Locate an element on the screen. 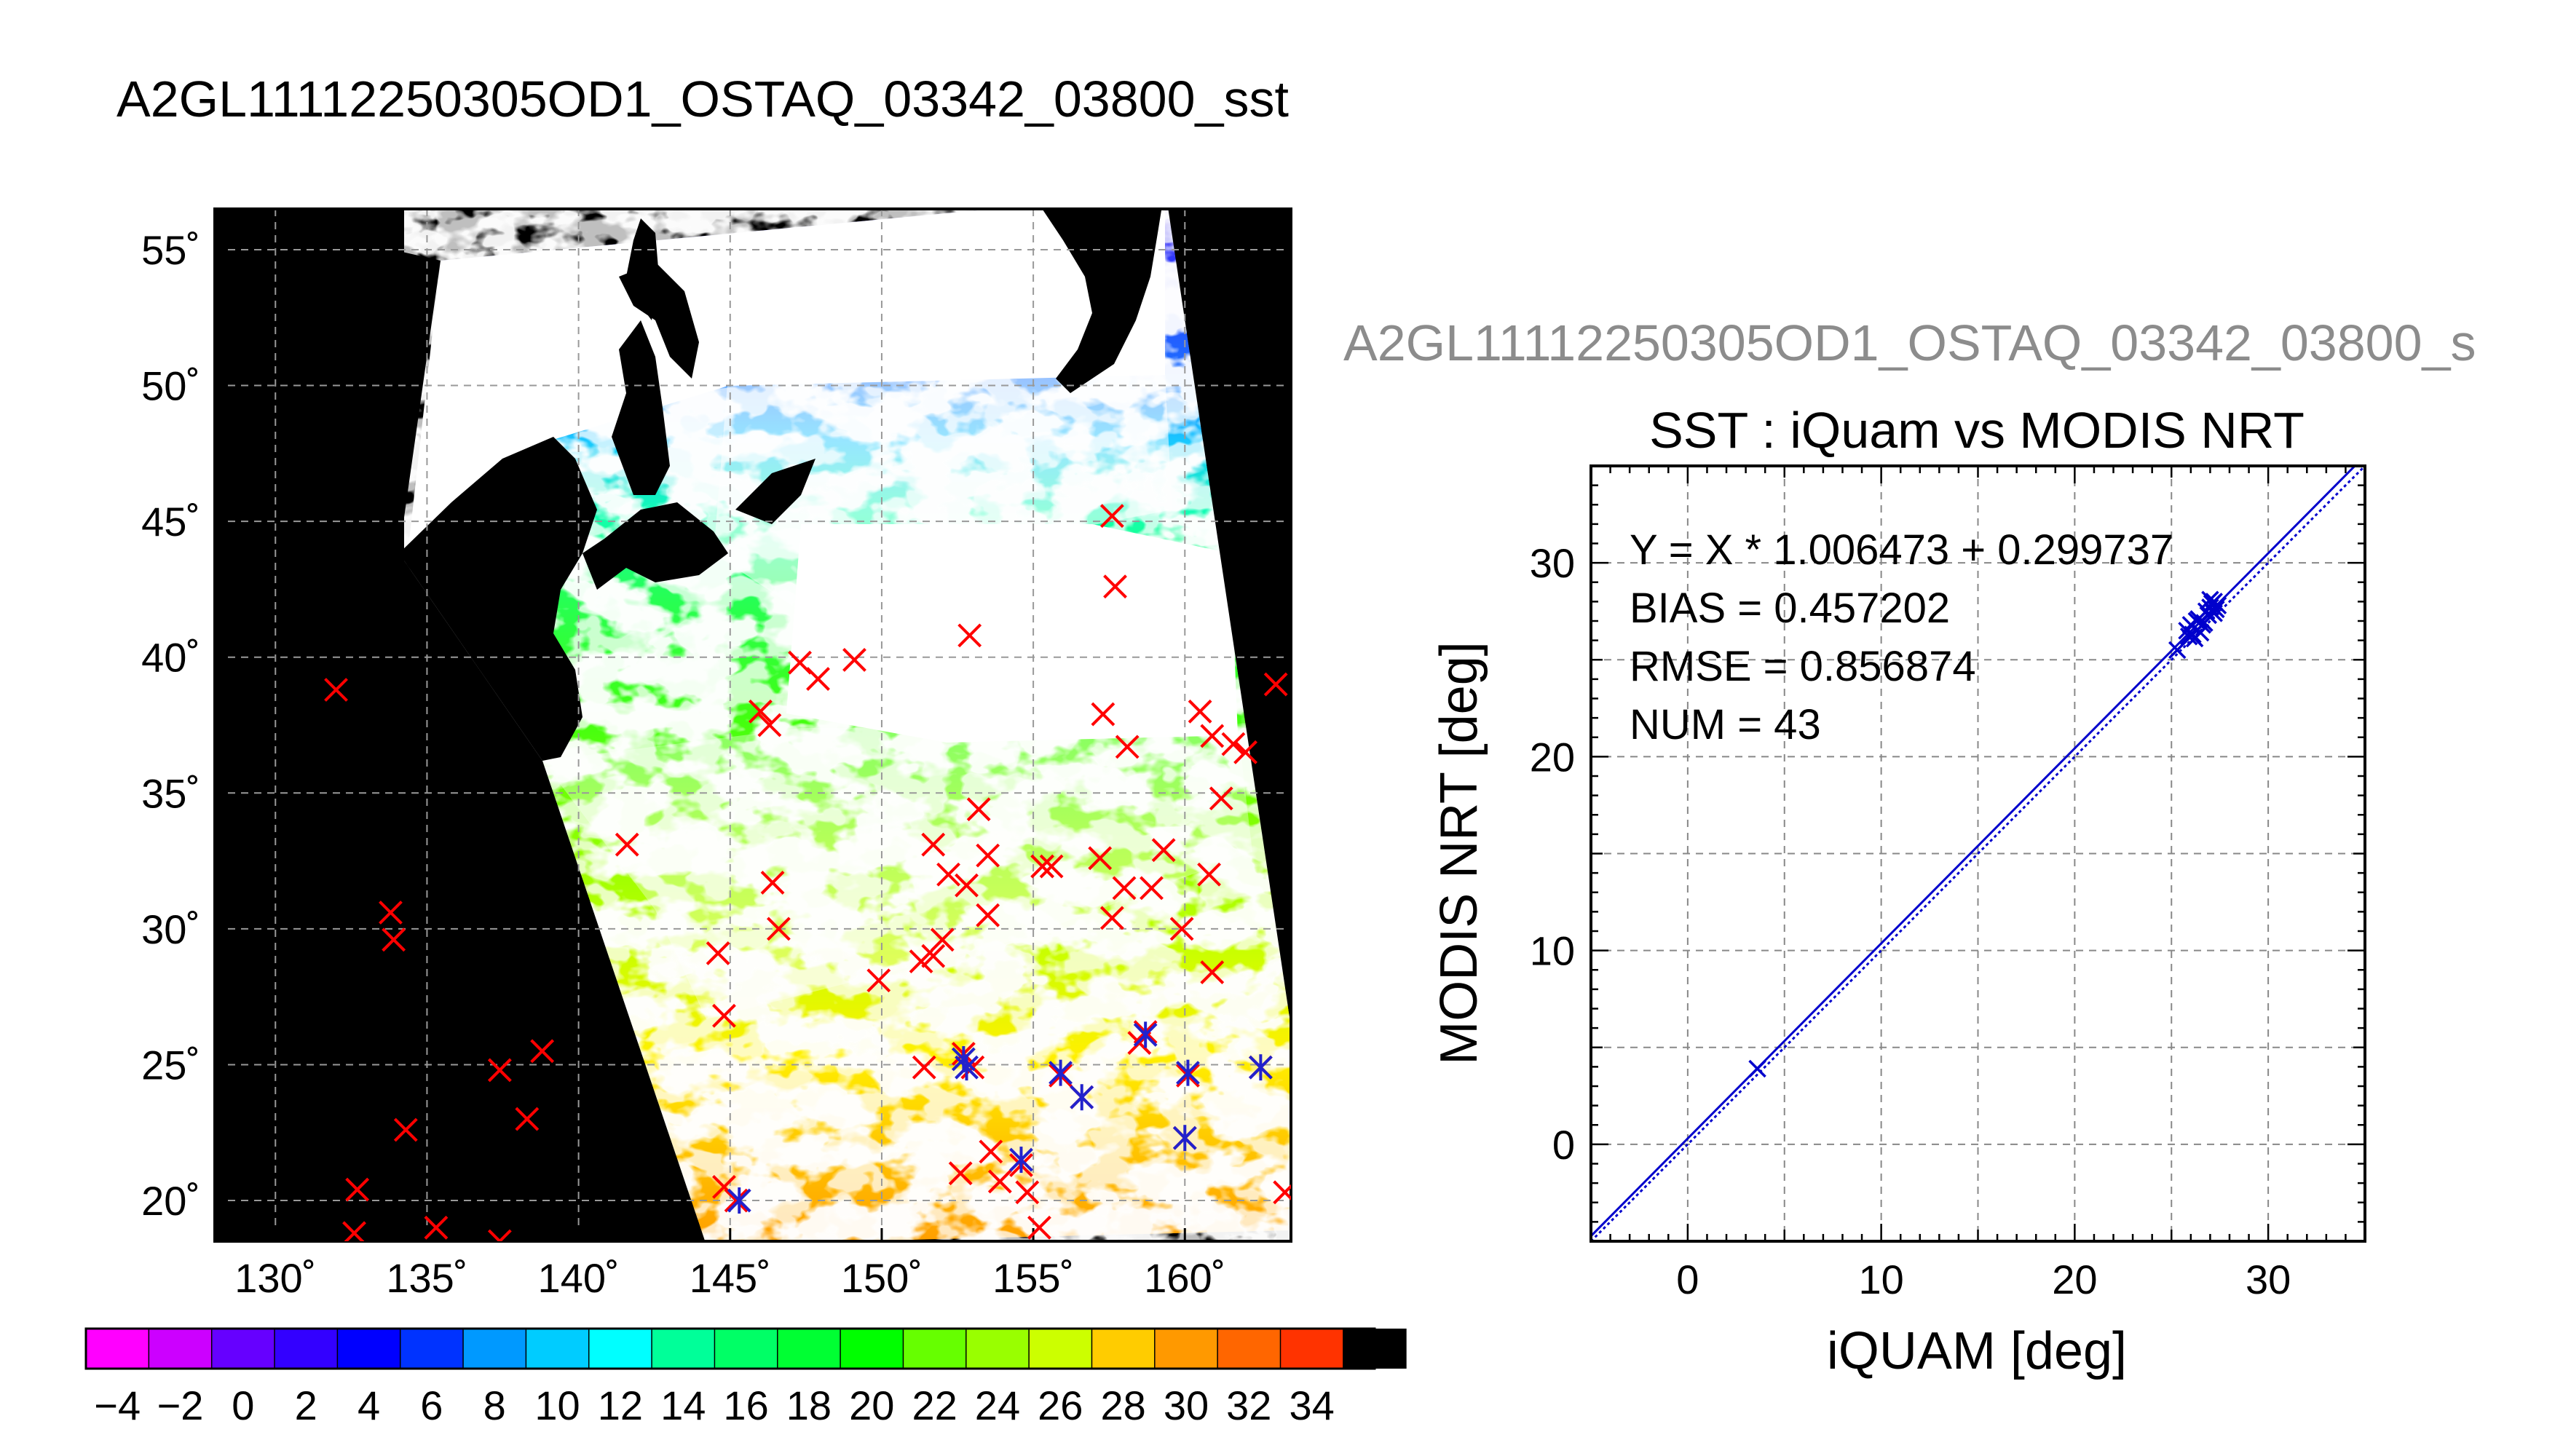  scatter-x-tick-label: 0 is located at coordinates (1687, 1279).